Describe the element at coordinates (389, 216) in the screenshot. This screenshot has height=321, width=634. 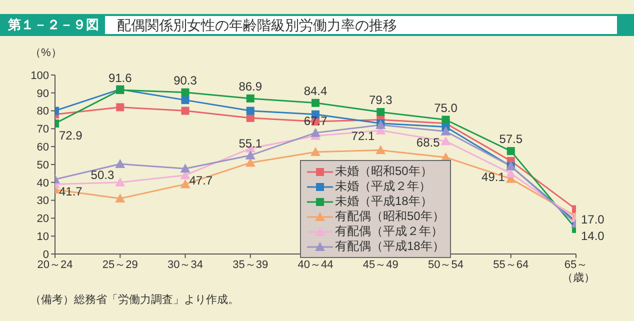
I see `legend-label: 有配偶（昭和50年）` at that location.